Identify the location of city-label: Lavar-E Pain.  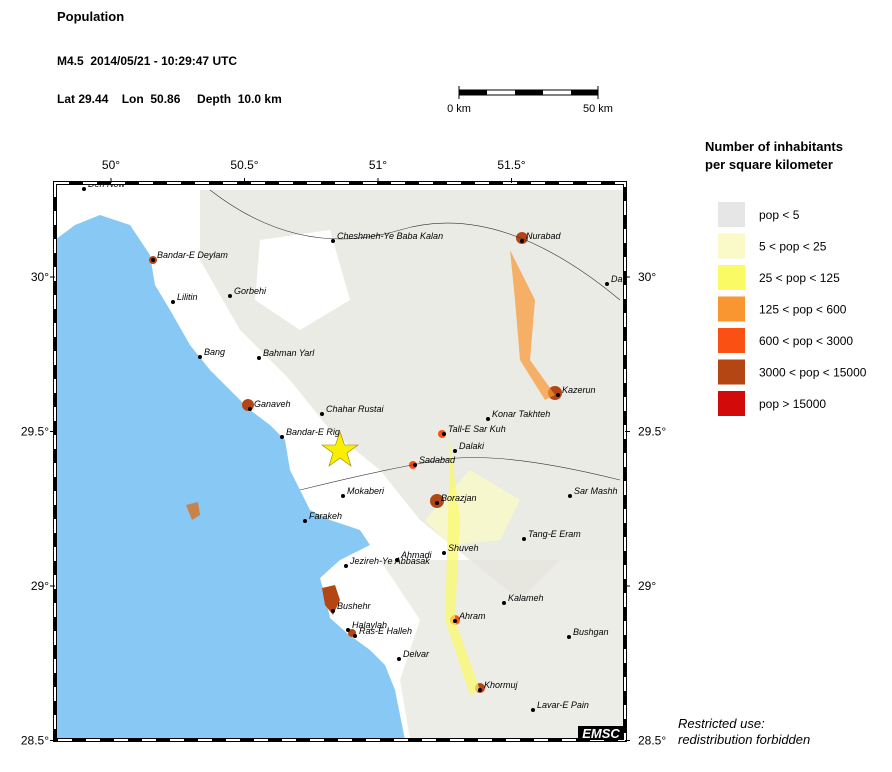
(563, 705).